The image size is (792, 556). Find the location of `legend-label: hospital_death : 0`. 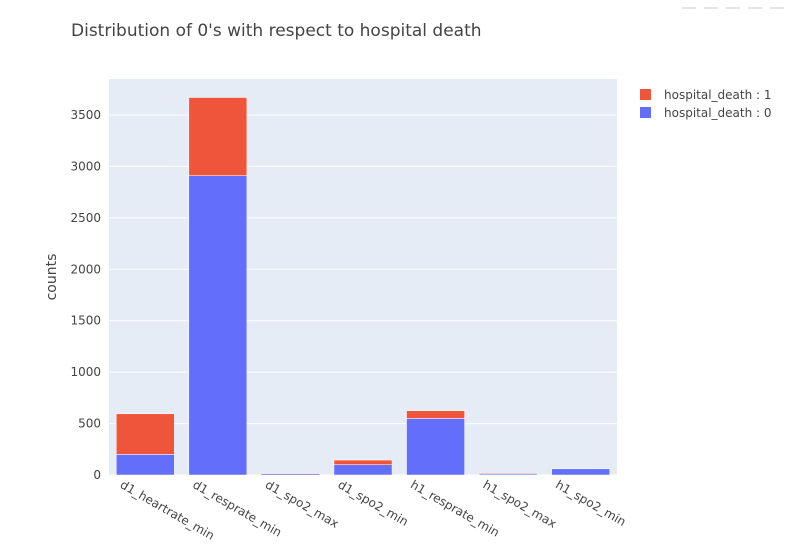

legend-label: hospital_death : 0 is located at coordinates (718, 113).